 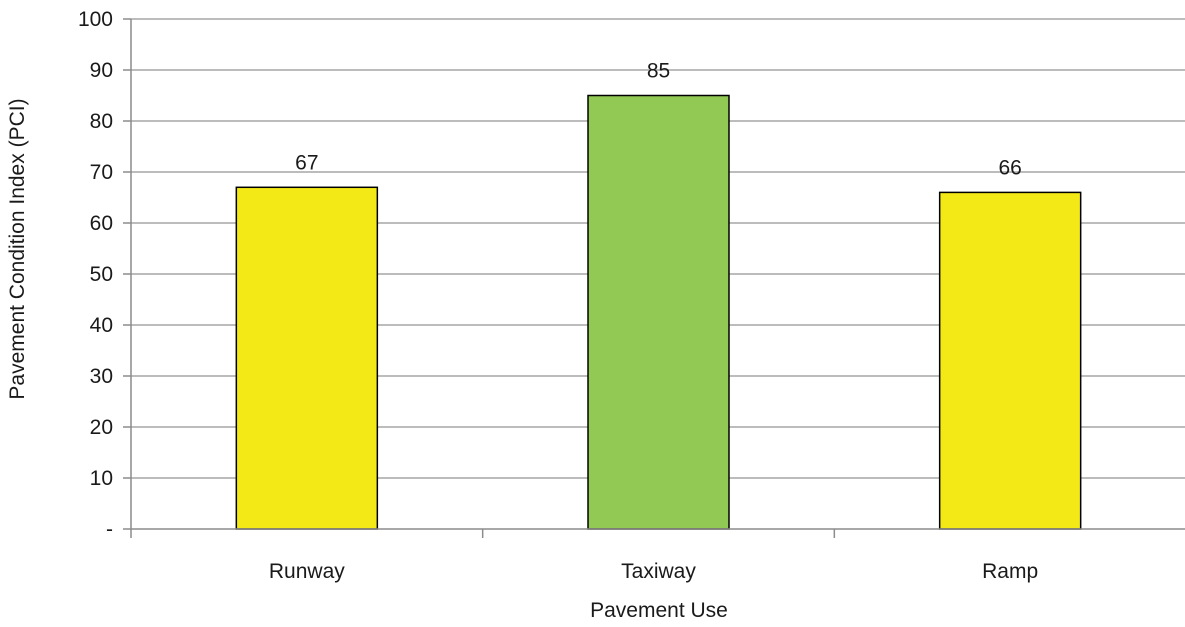 I want to click on bar-ramp, so click(x=1010, y=360).